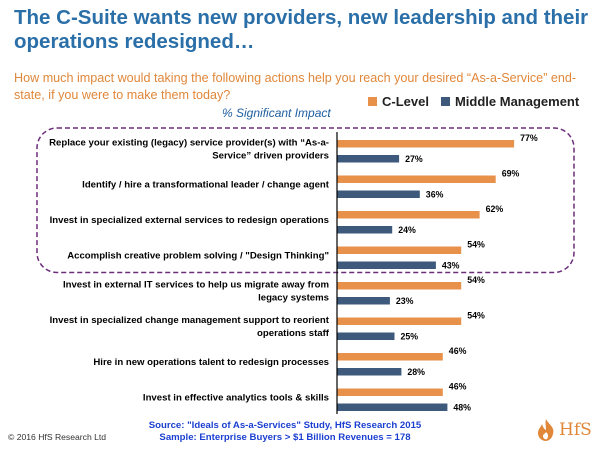  What do you see at coordinates (57, 437) in the screenshot?
I see `copyright: © 2016 HfS Research Ltd` at bounding box center [57, 437].